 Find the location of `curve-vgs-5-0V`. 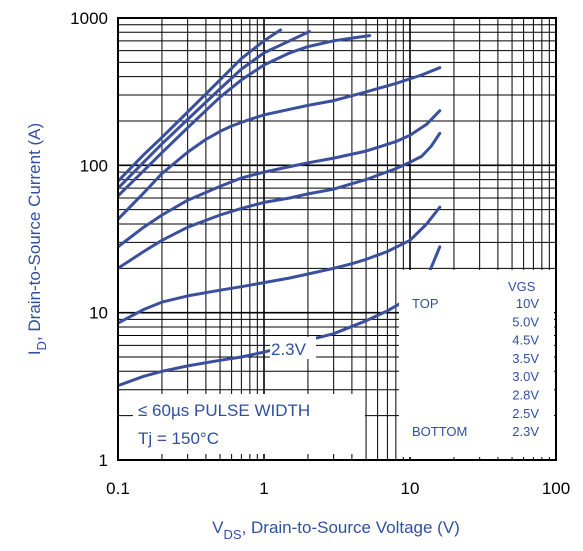

curve-vgs-5-0V is located at coordinates (214, 110).